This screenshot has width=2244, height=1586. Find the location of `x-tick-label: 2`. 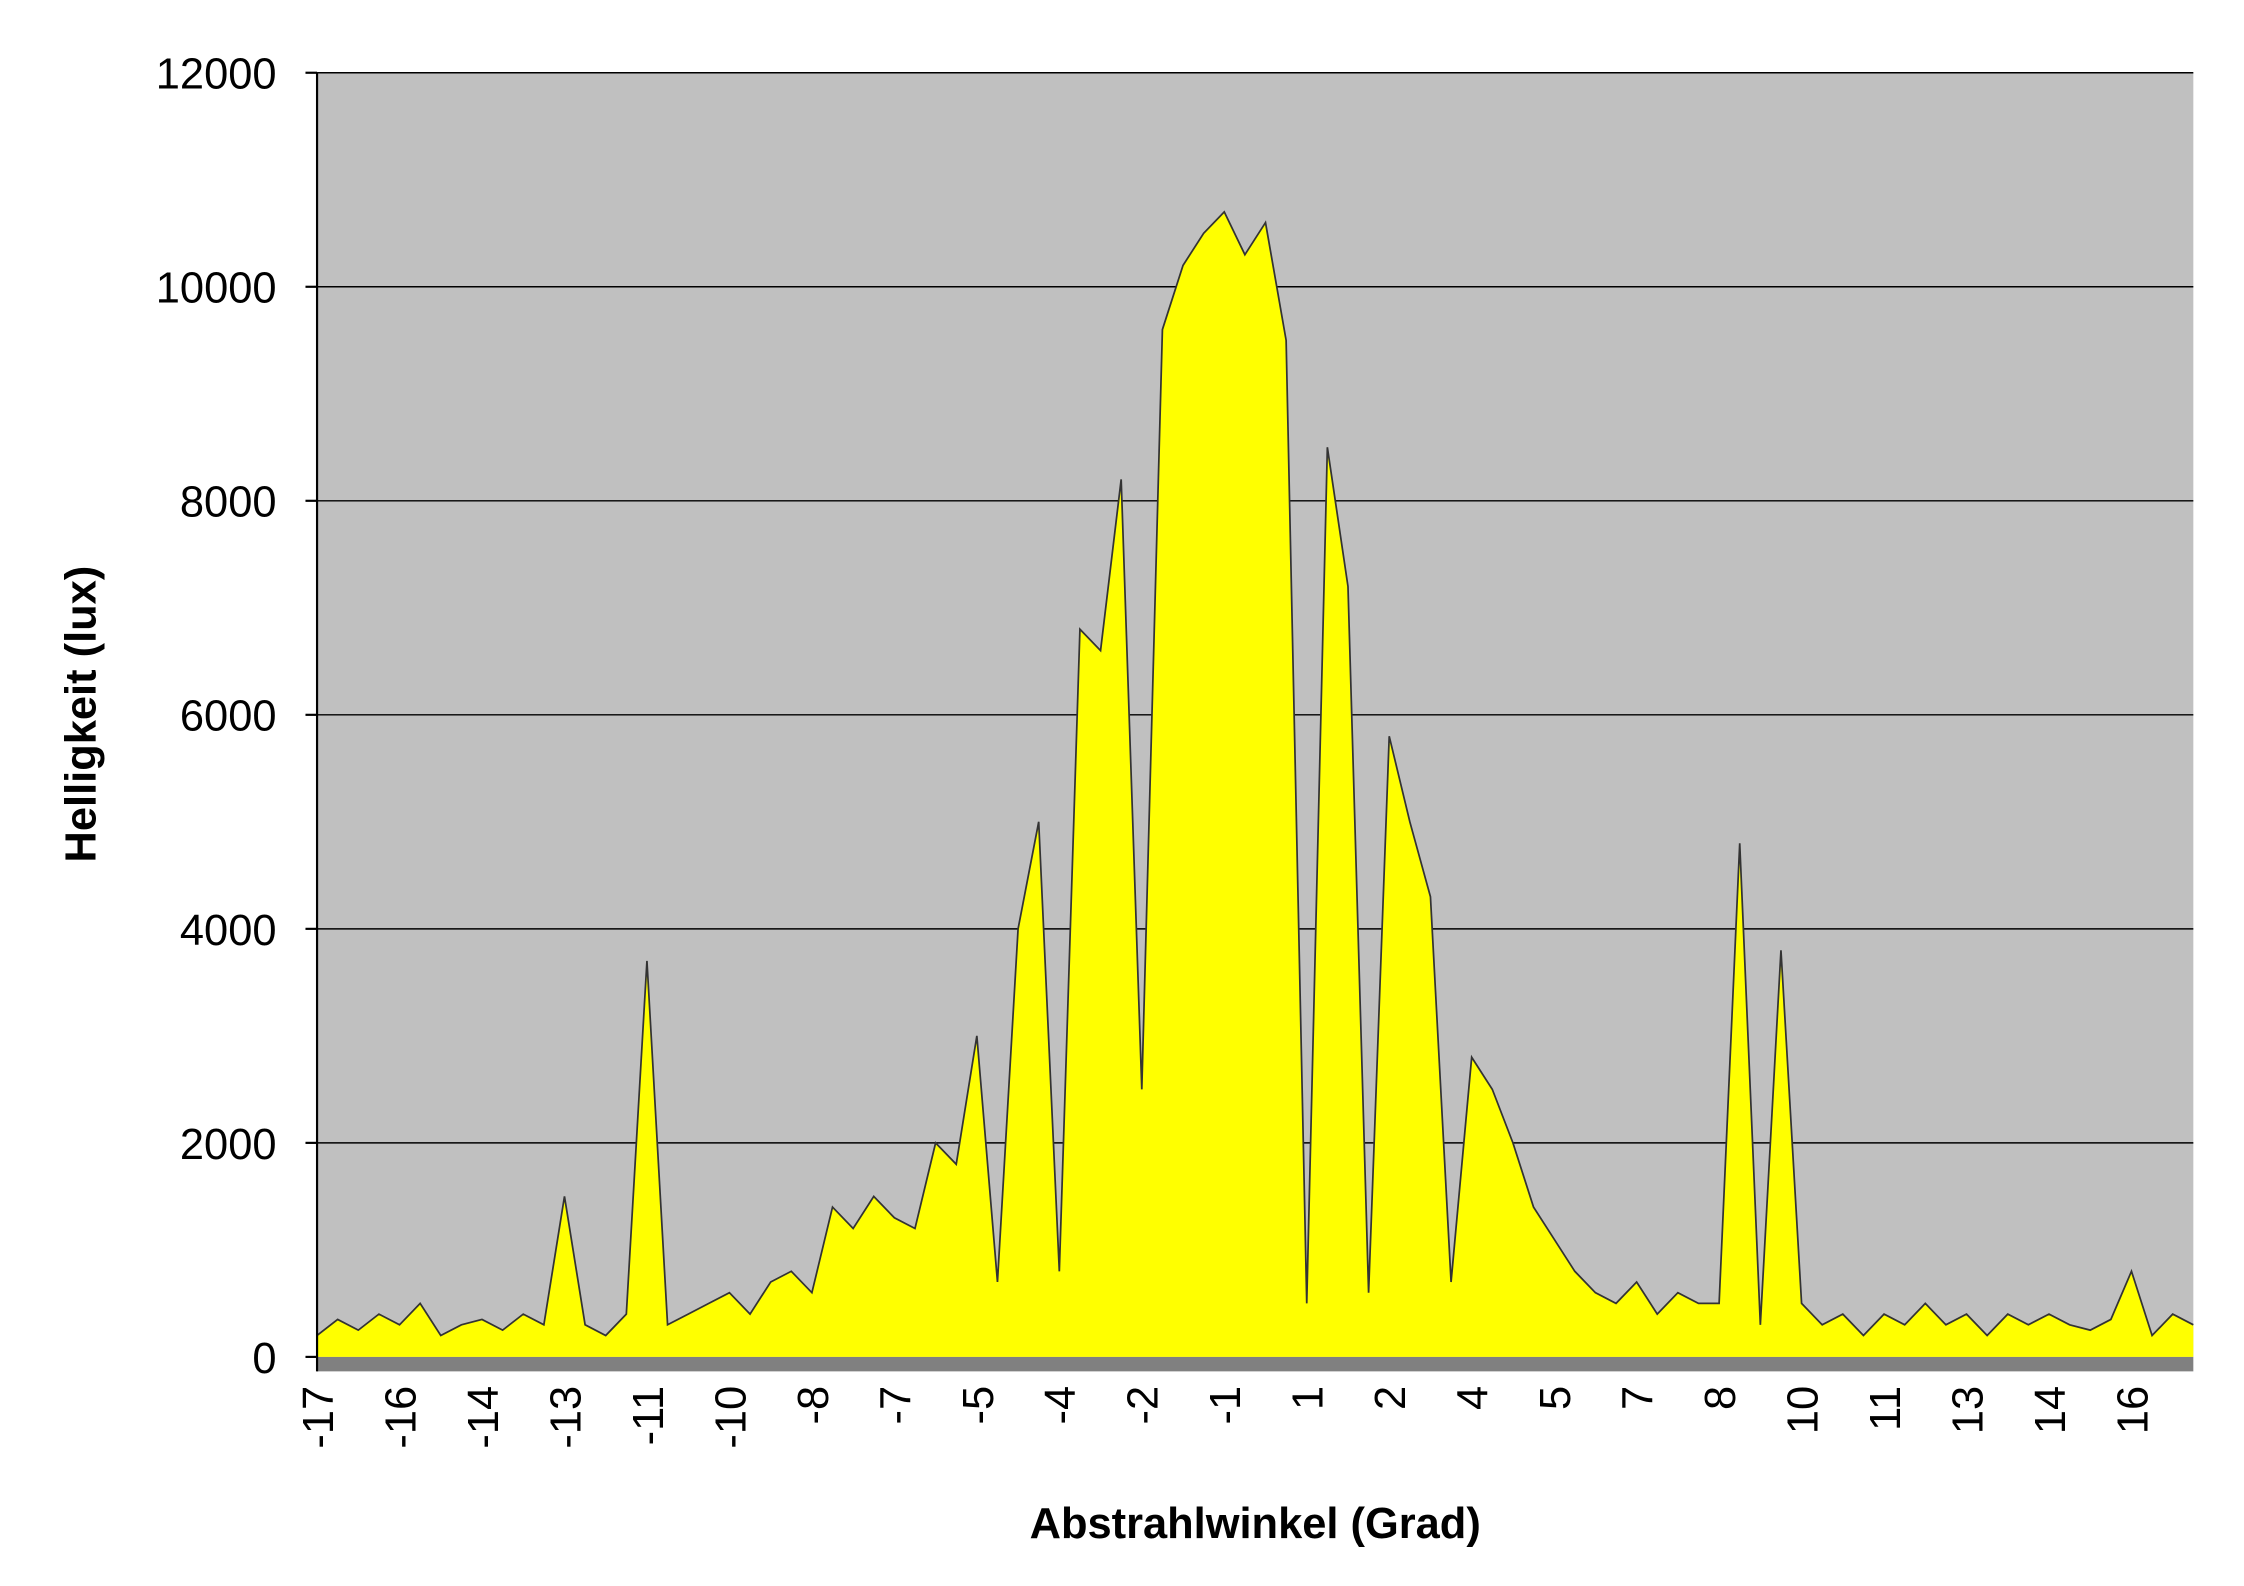

x-tick-label: 2 is located at coordinates (1391, 1398).